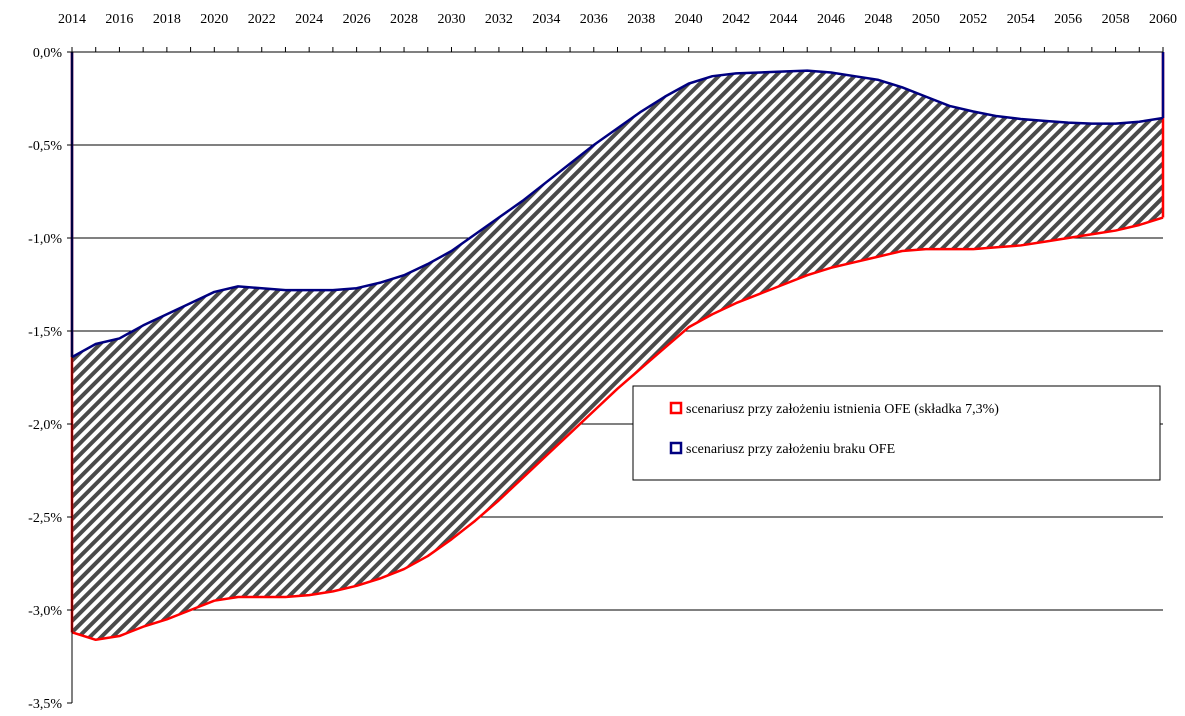 This screenshot has height=716, width=1185. What do you see at coordinates (546, 19) in the screenshot?
I see `x-tick-label: 2034` at bounding box center [546, 19].